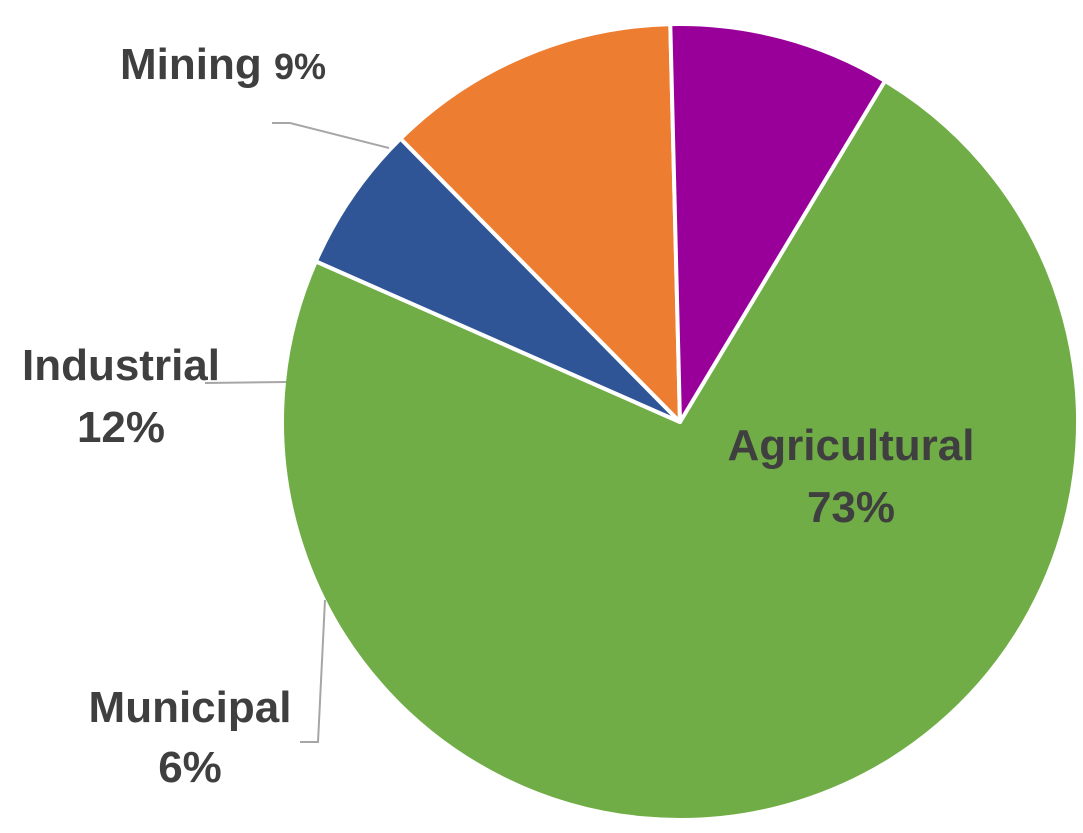  What do you see at coordinates (300, 66) in the screenshot?
I see `slice-value-mining: 9%` at bounding box center [300, 66].